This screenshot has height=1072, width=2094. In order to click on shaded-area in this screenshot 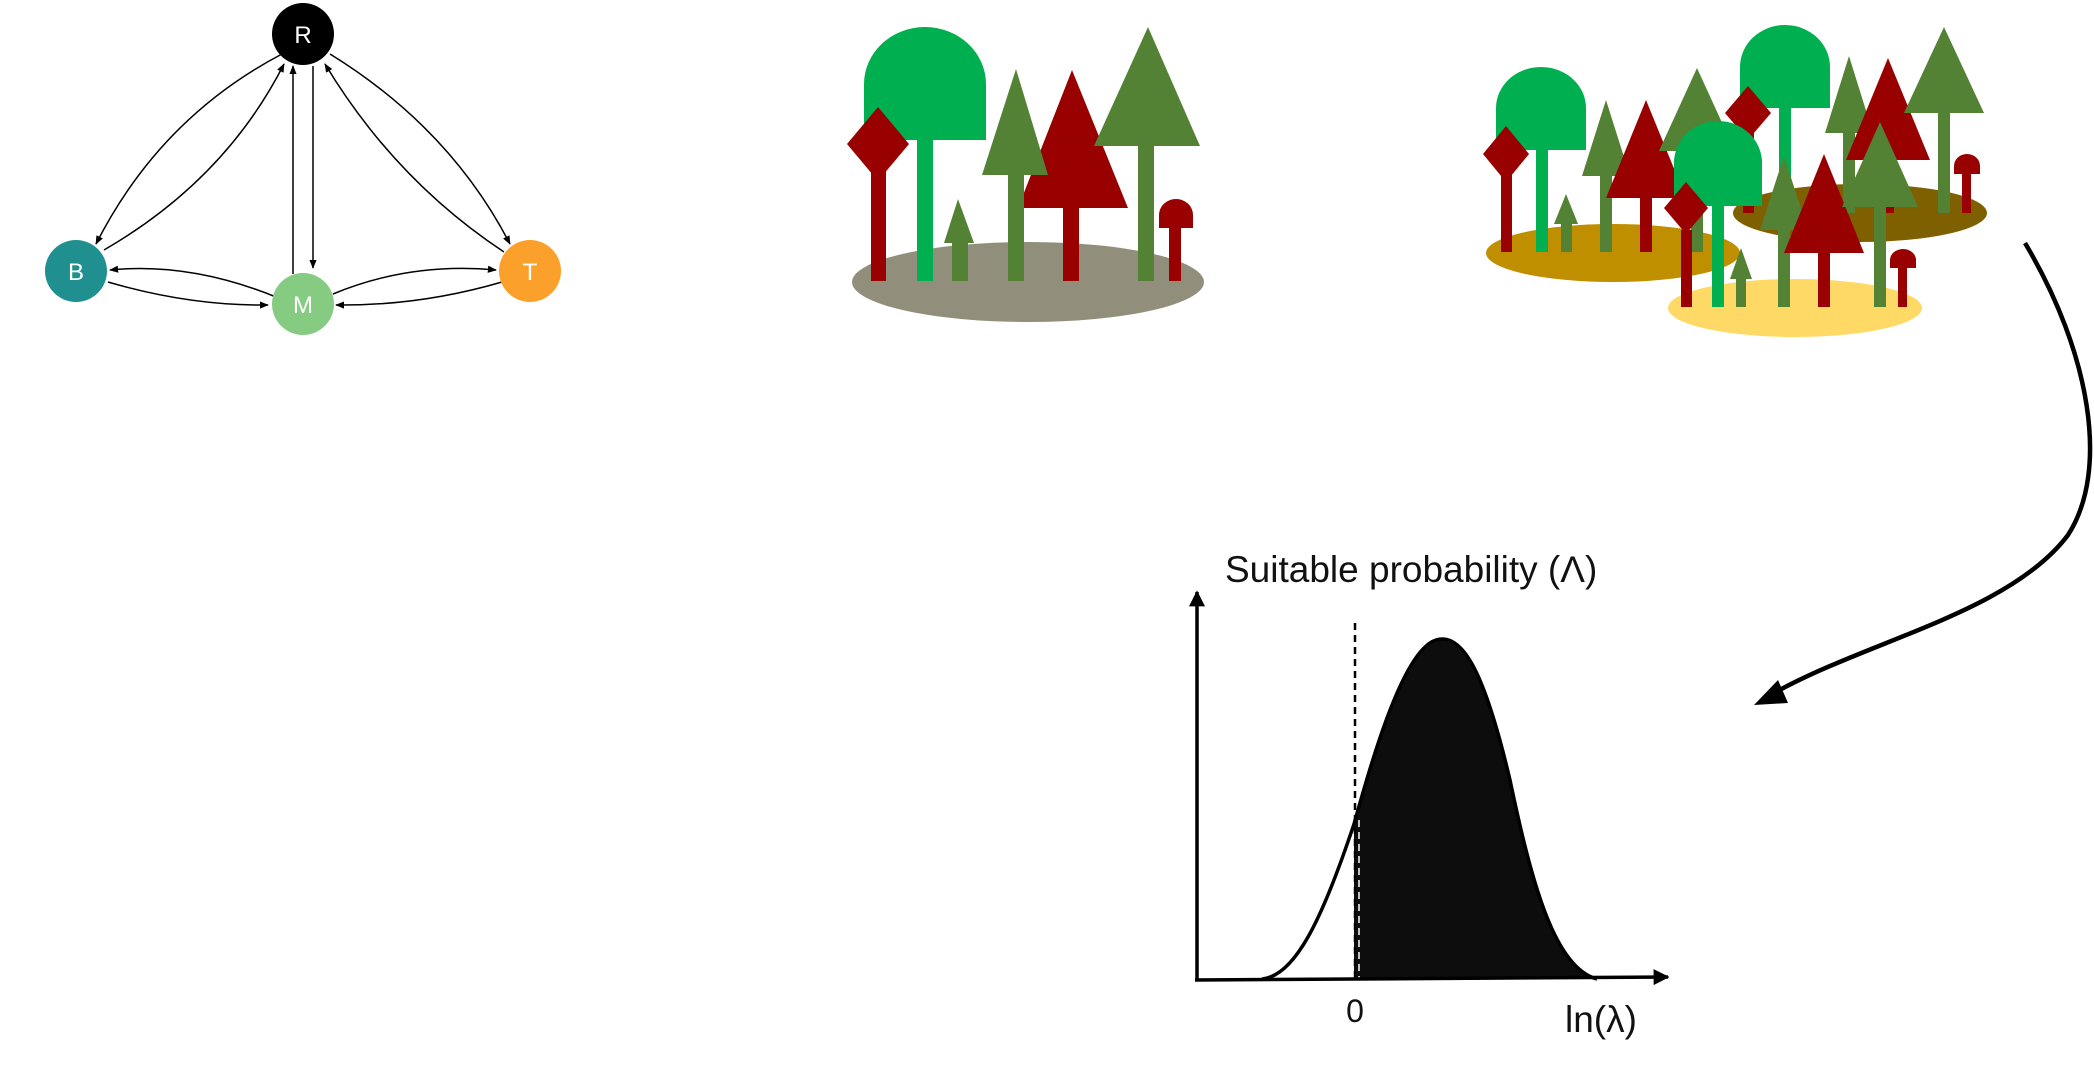, I will do `click(1475, 808)`.